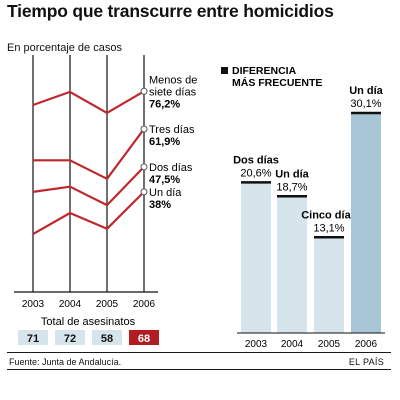 Image resolution: width=400 pixels, height=400 pixels. Describe the element at coordinates (264, 71) in the screenshot. I see `bar-chart-title-line-1: DIFERENCIA` at that location.